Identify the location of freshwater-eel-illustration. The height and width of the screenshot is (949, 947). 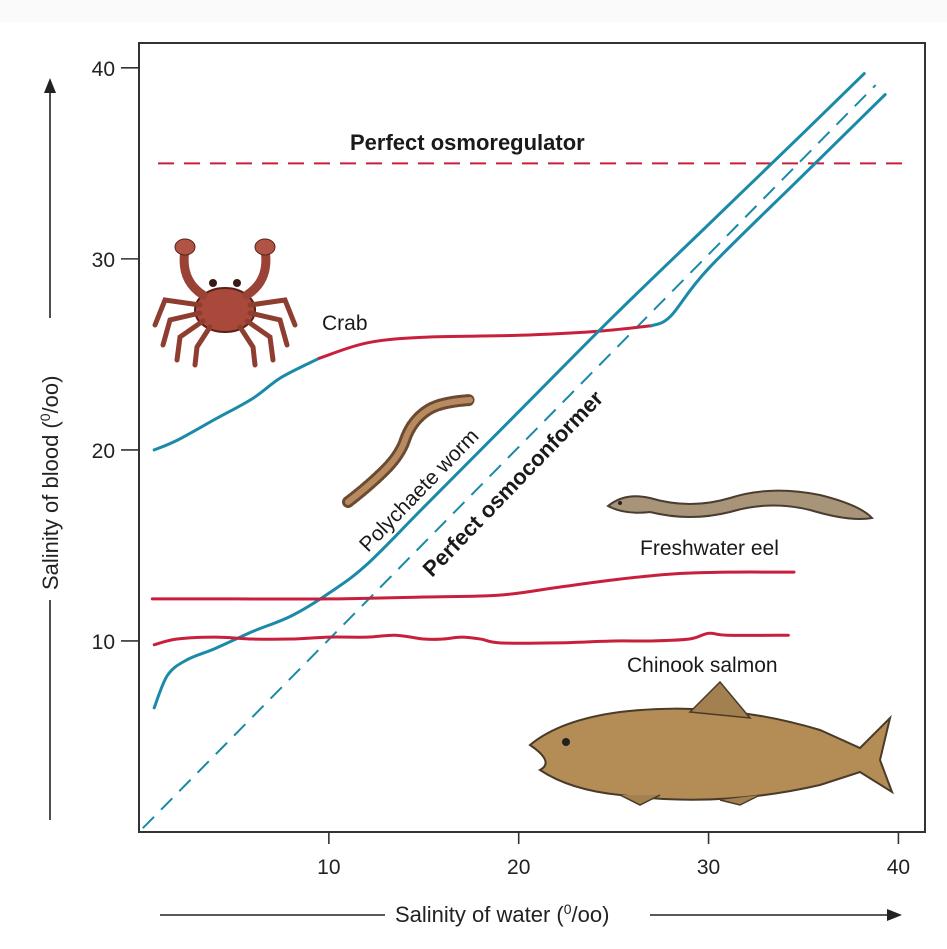
(740, 504).